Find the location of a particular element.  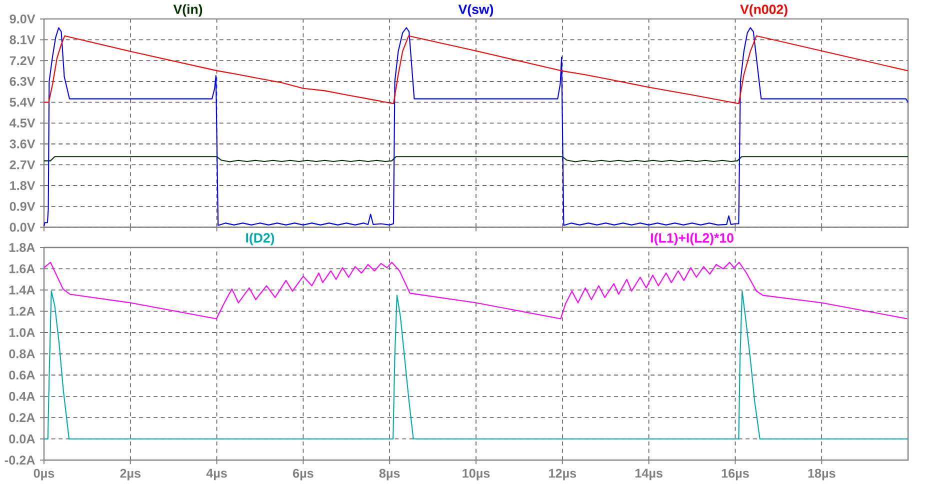

y-tick-label: 7.2V is located at coordinates (23, 60).